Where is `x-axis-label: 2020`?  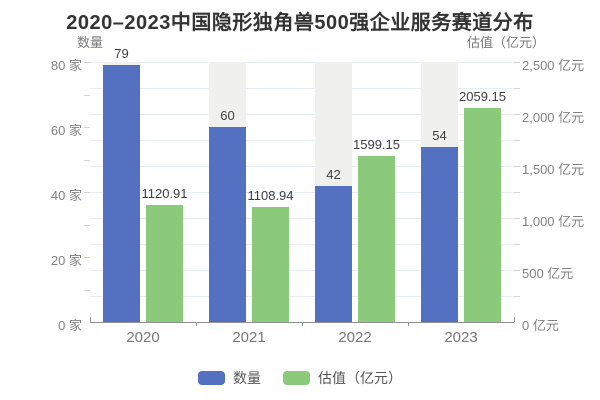
x-axis-label: 2020 is located at coordinates (143, 337).